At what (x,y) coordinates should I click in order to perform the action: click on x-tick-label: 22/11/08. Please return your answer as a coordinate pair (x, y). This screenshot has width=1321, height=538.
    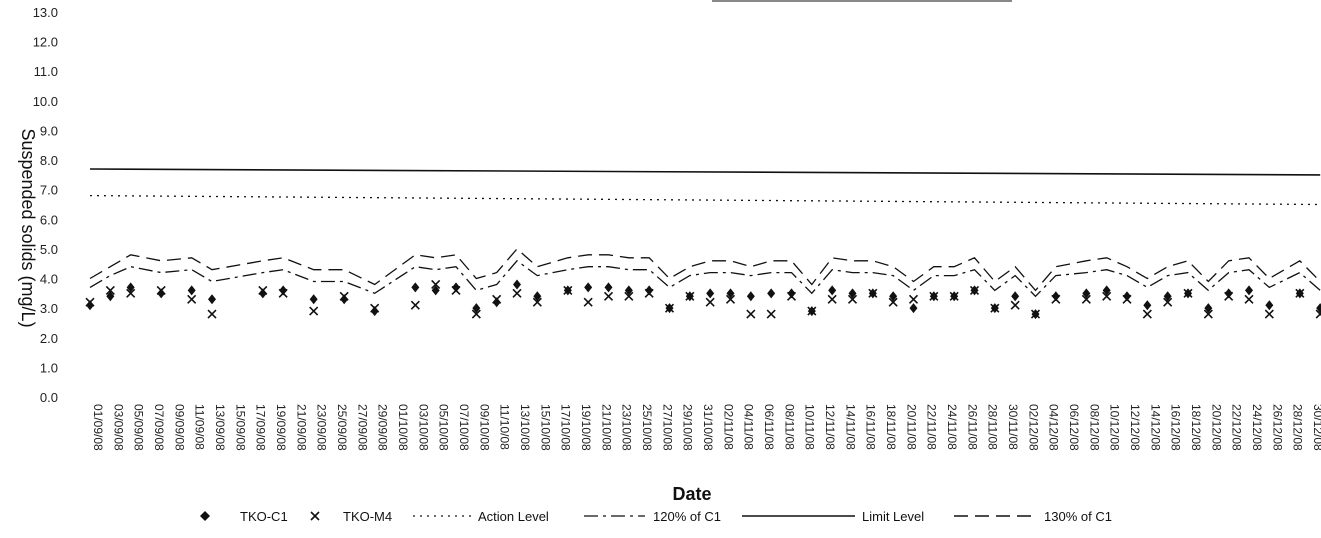
    Looking at the image, I should click on (932, 427).